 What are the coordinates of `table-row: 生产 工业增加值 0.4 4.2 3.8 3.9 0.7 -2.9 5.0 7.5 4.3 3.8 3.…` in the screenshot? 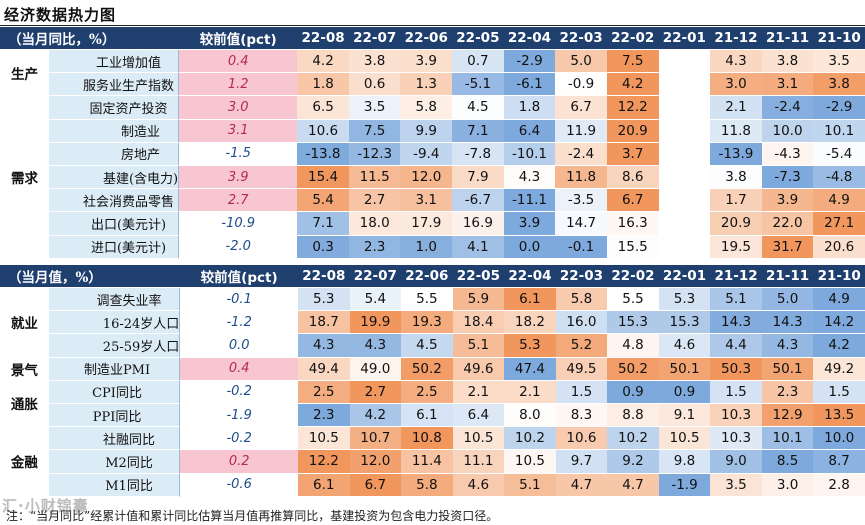 It's located at (432, 73).